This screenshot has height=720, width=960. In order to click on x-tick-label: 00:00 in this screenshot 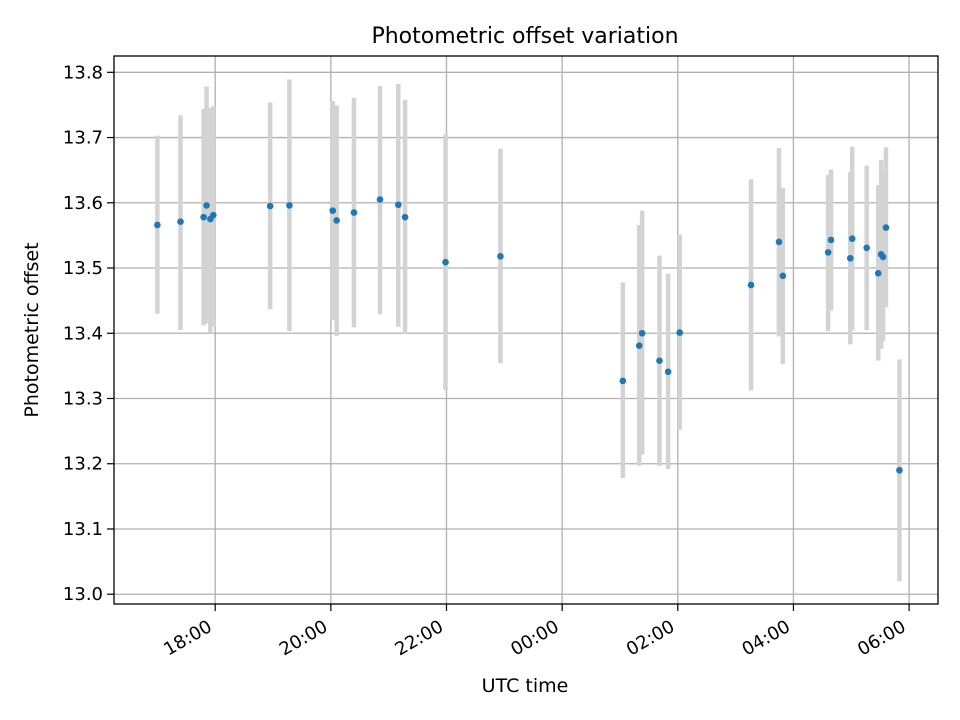, I will do `click(534, 638)`.